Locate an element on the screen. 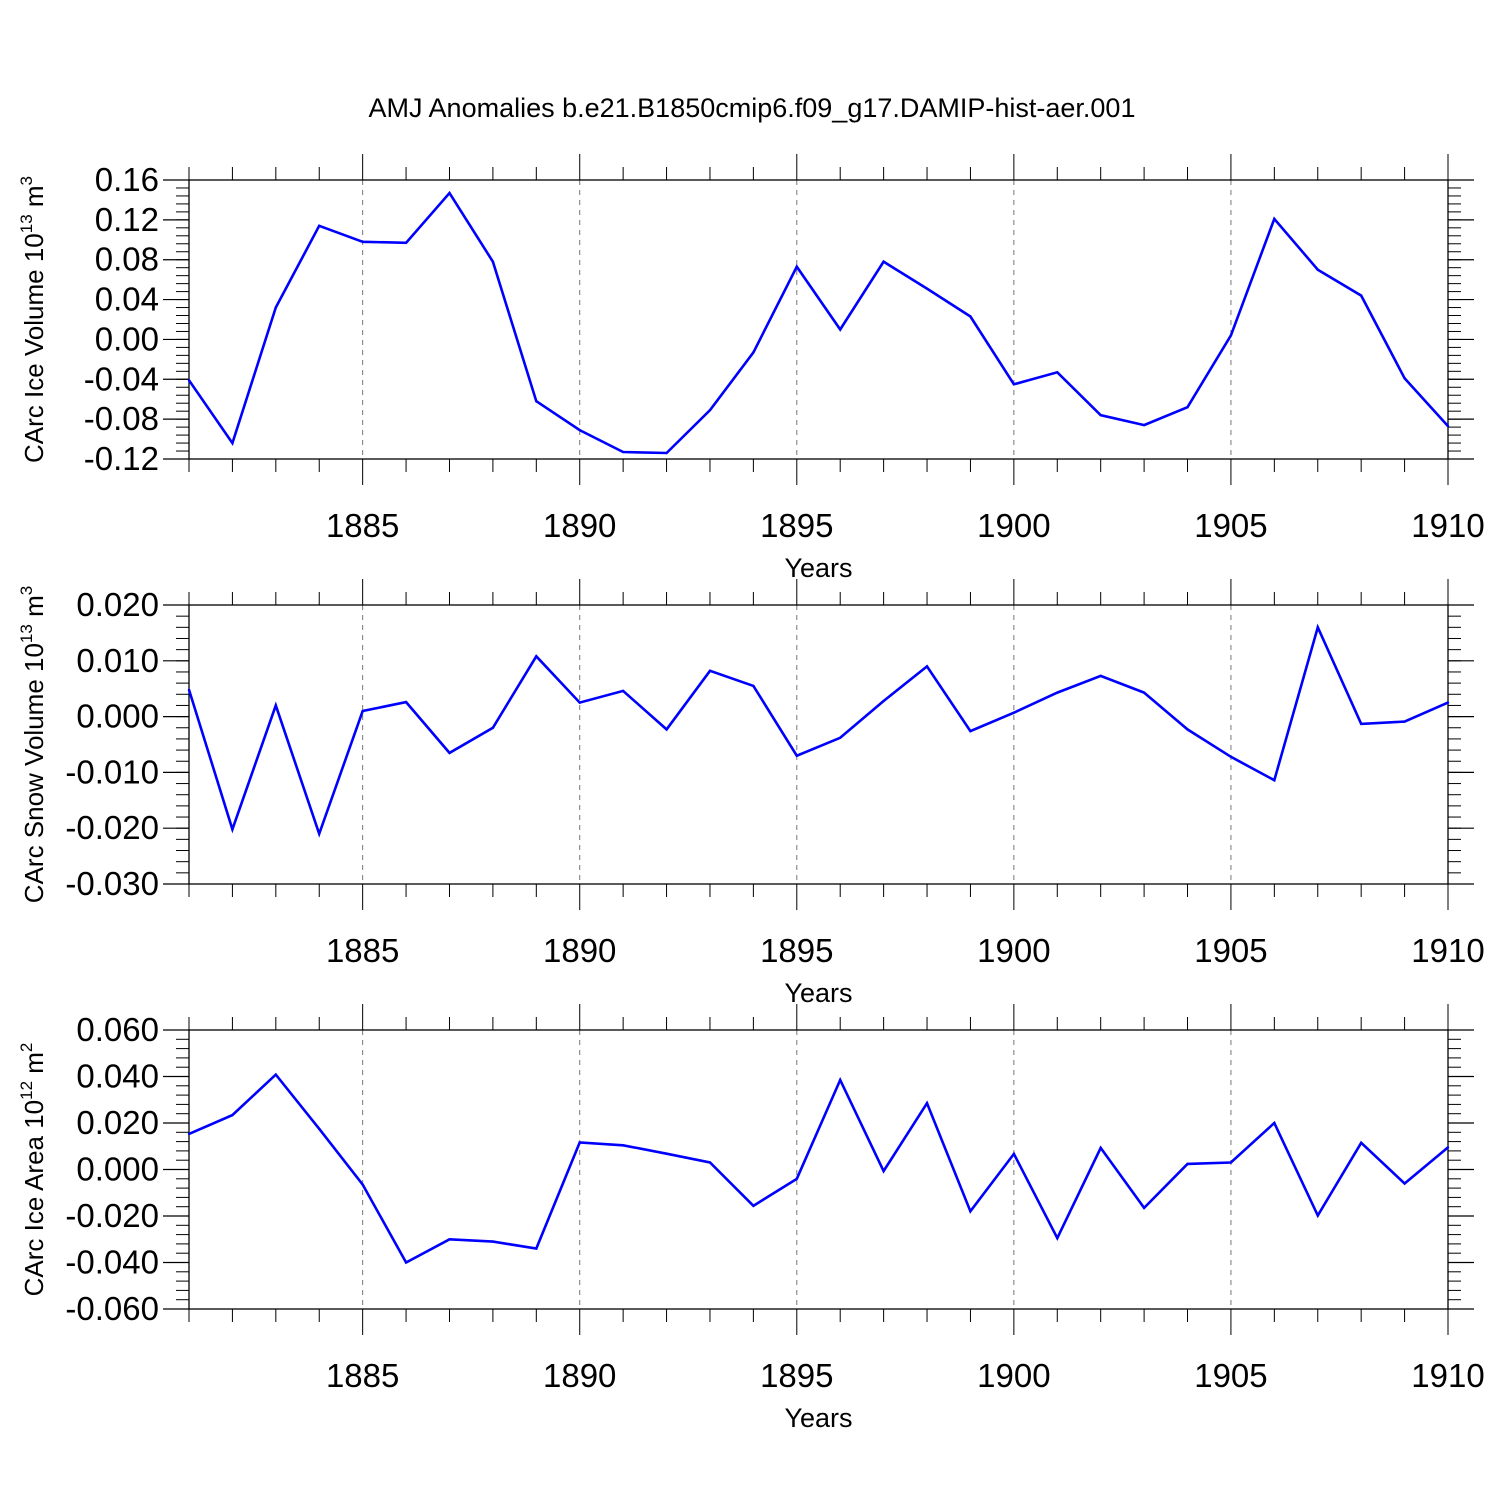  y-tick-label: -0.030 is located at coordinates (112, 883).